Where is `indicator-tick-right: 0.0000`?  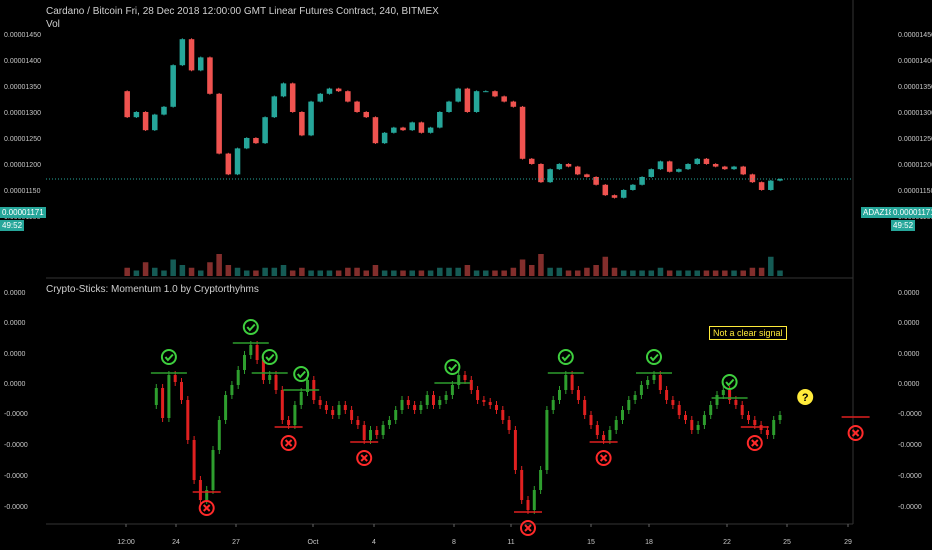 indicator-tick-right: 0.0000 is located at coordinates (909, 384).